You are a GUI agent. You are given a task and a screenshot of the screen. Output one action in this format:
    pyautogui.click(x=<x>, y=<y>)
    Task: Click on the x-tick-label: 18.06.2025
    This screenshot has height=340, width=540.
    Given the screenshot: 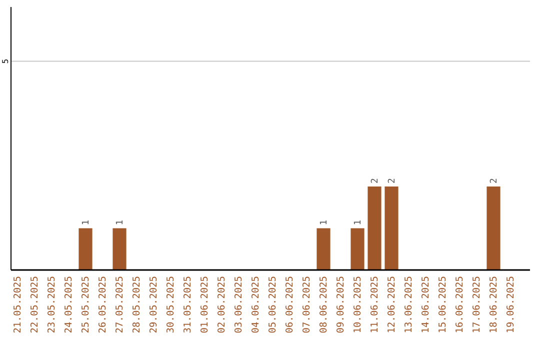 What is the action you would take?
    pyautogui.click(x=494, y=305)
    